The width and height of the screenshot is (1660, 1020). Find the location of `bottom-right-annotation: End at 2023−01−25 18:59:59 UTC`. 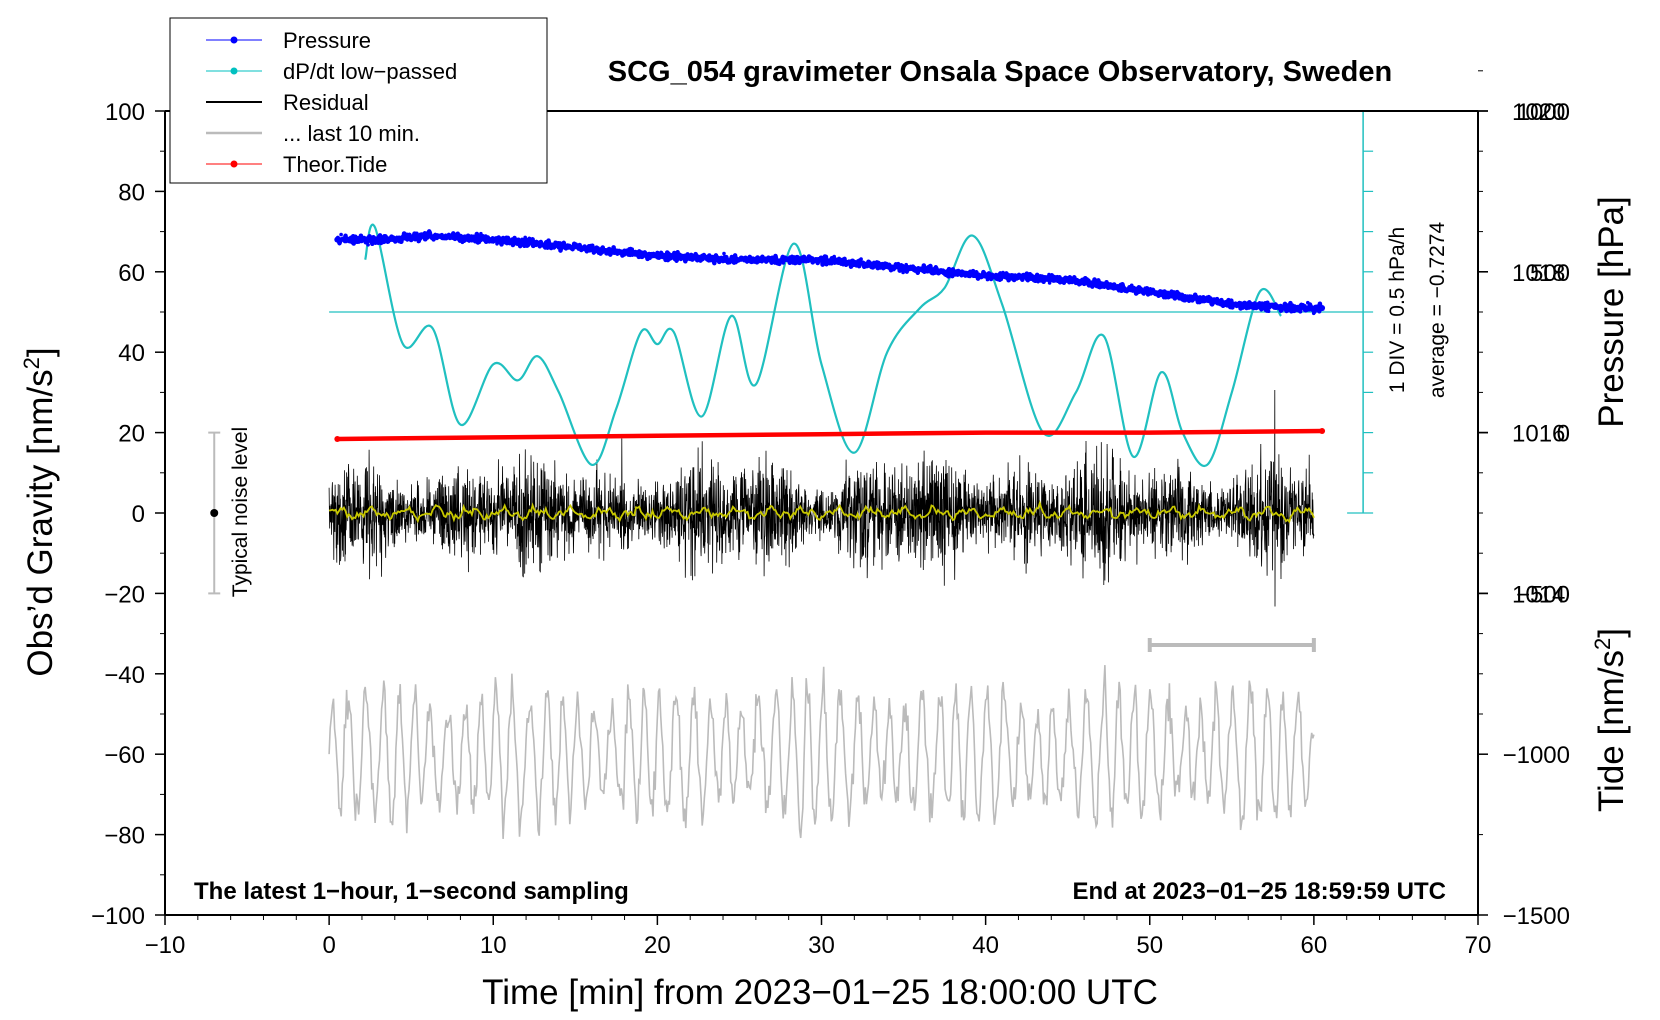

bottom-right-annotation: End at 2023−01−25 18:59:59 UTC is located at coordinates (1259, 891).